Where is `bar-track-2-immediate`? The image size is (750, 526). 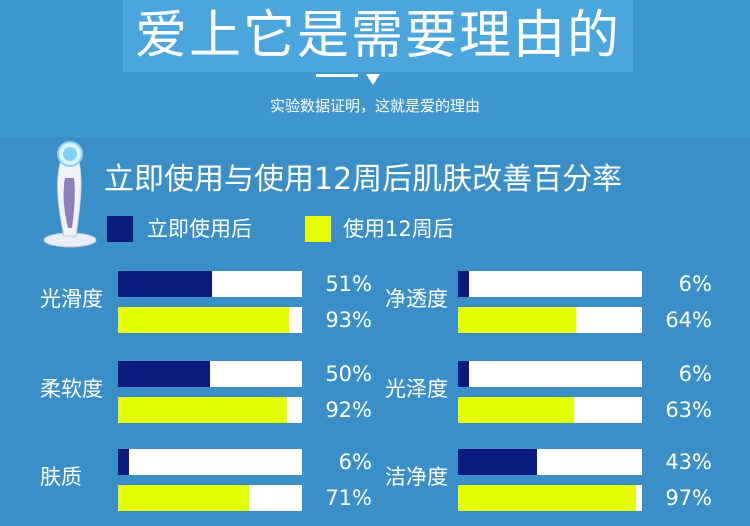
bar-track-2-immediate is located at coordinates (210, 462).